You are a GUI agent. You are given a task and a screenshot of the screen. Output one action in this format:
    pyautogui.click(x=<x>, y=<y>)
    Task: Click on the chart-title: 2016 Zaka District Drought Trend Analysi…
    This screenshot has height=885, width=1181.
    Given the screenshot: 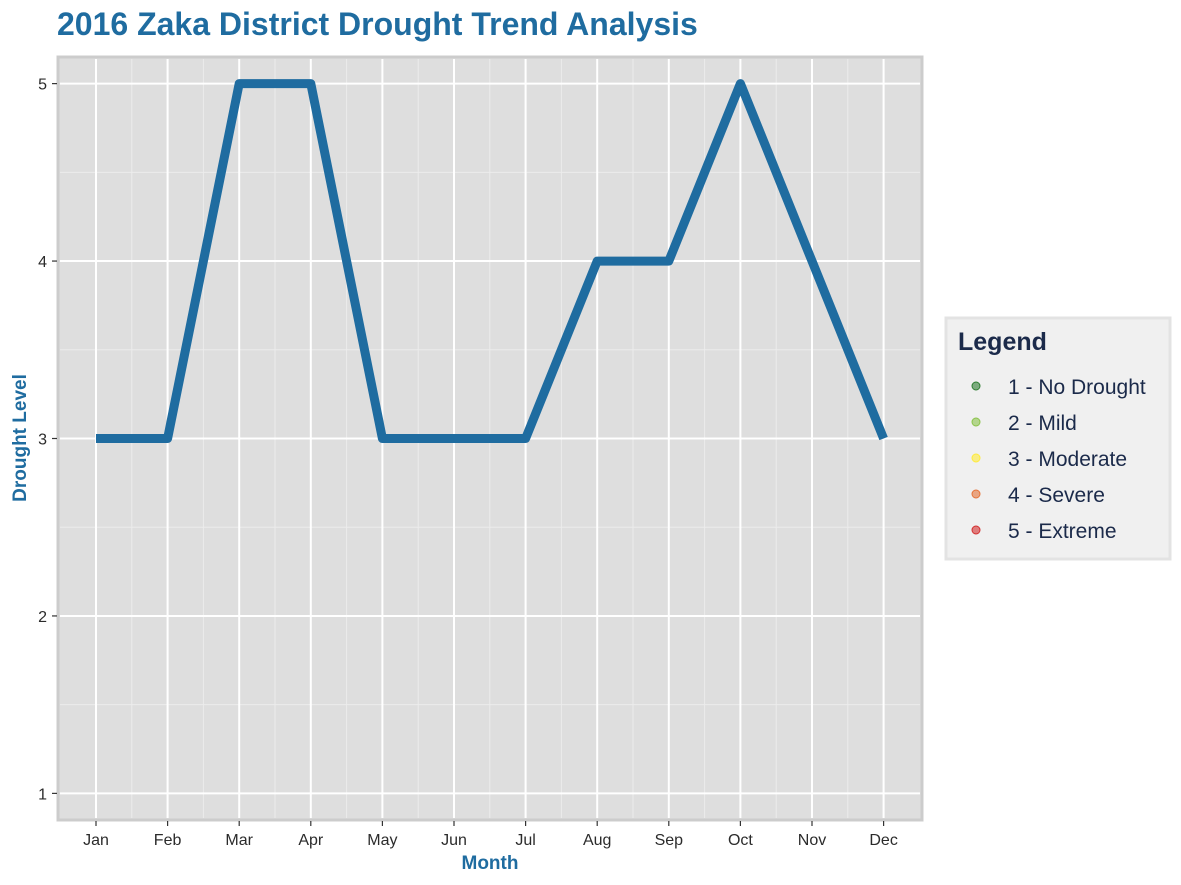 What is the action you would take?
    pyautogui.click(x=377, y=24)
    